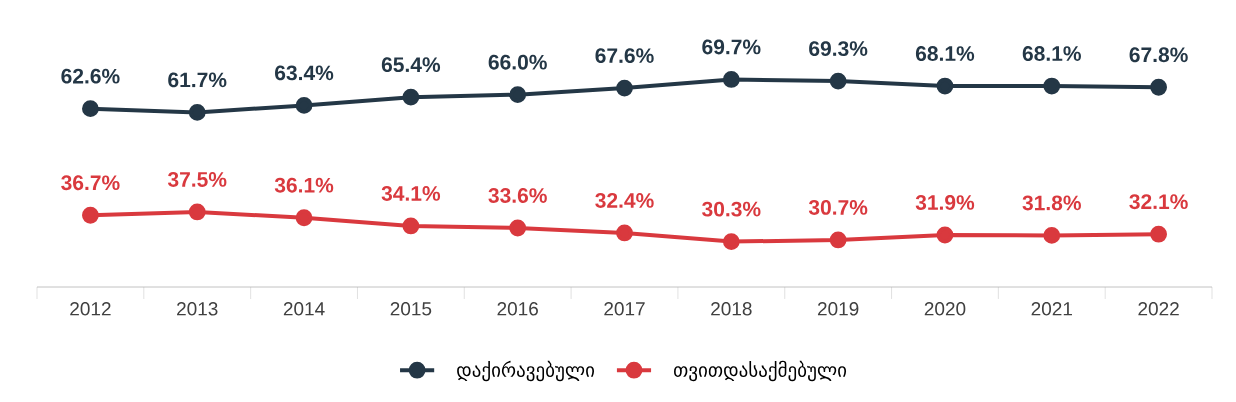  What do you see at coordinates (624, 200) in the screenshot?
I see `data-label: 32.4%` at bounding box center [624, 200].